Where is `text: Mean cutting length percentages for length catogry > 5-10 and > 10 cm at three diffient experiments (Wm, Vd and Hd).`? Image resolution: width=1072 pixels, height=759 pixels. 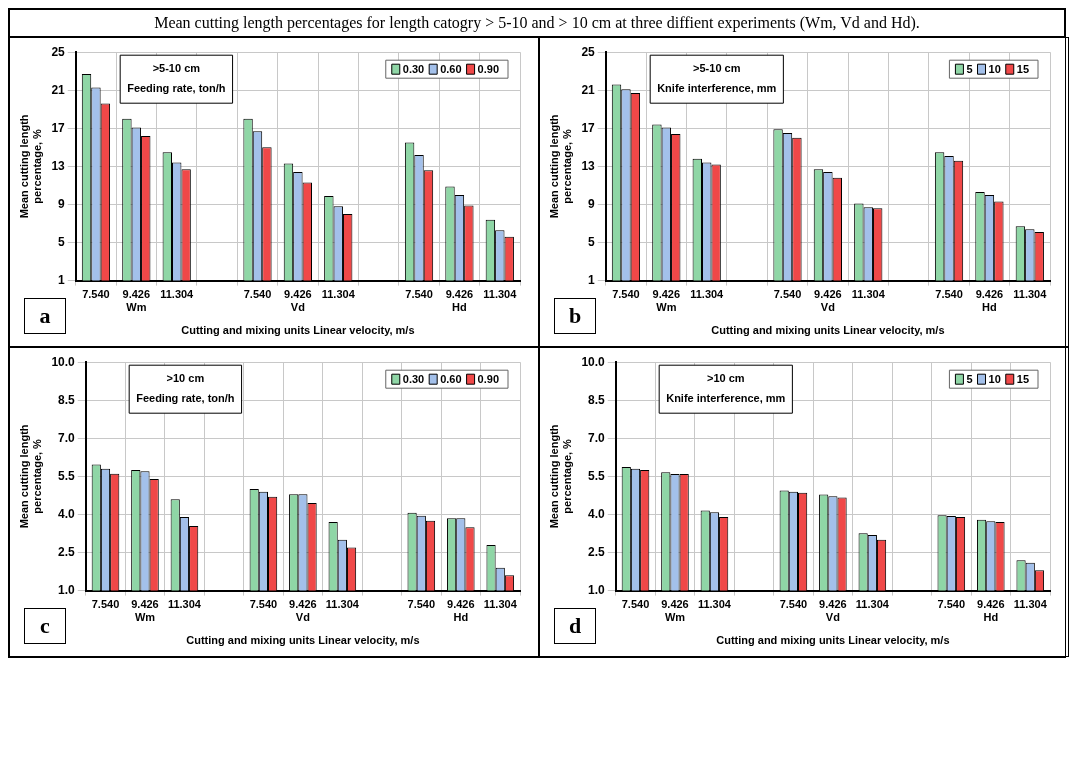 text: Mean cutting length percentages for length catogry > 5-10 and > 10 cm at three diffient experiments (Wm, Vd and Hd). is located at coordinates (537, 23).